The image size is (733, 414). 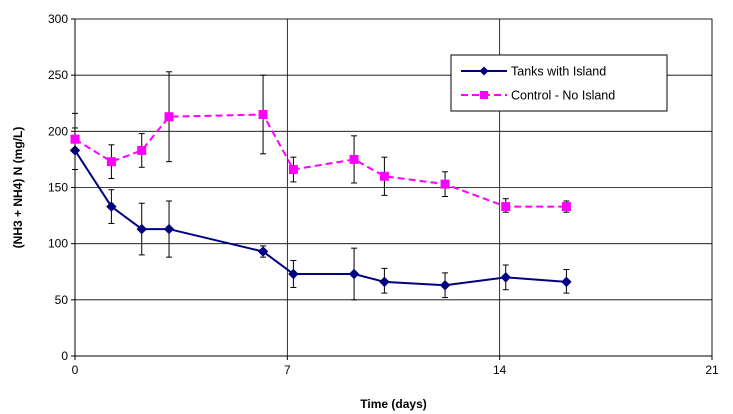 I want to click on y-axis-title: (NH3 + NH4) N (mg/L), so click(x=18, y=188).